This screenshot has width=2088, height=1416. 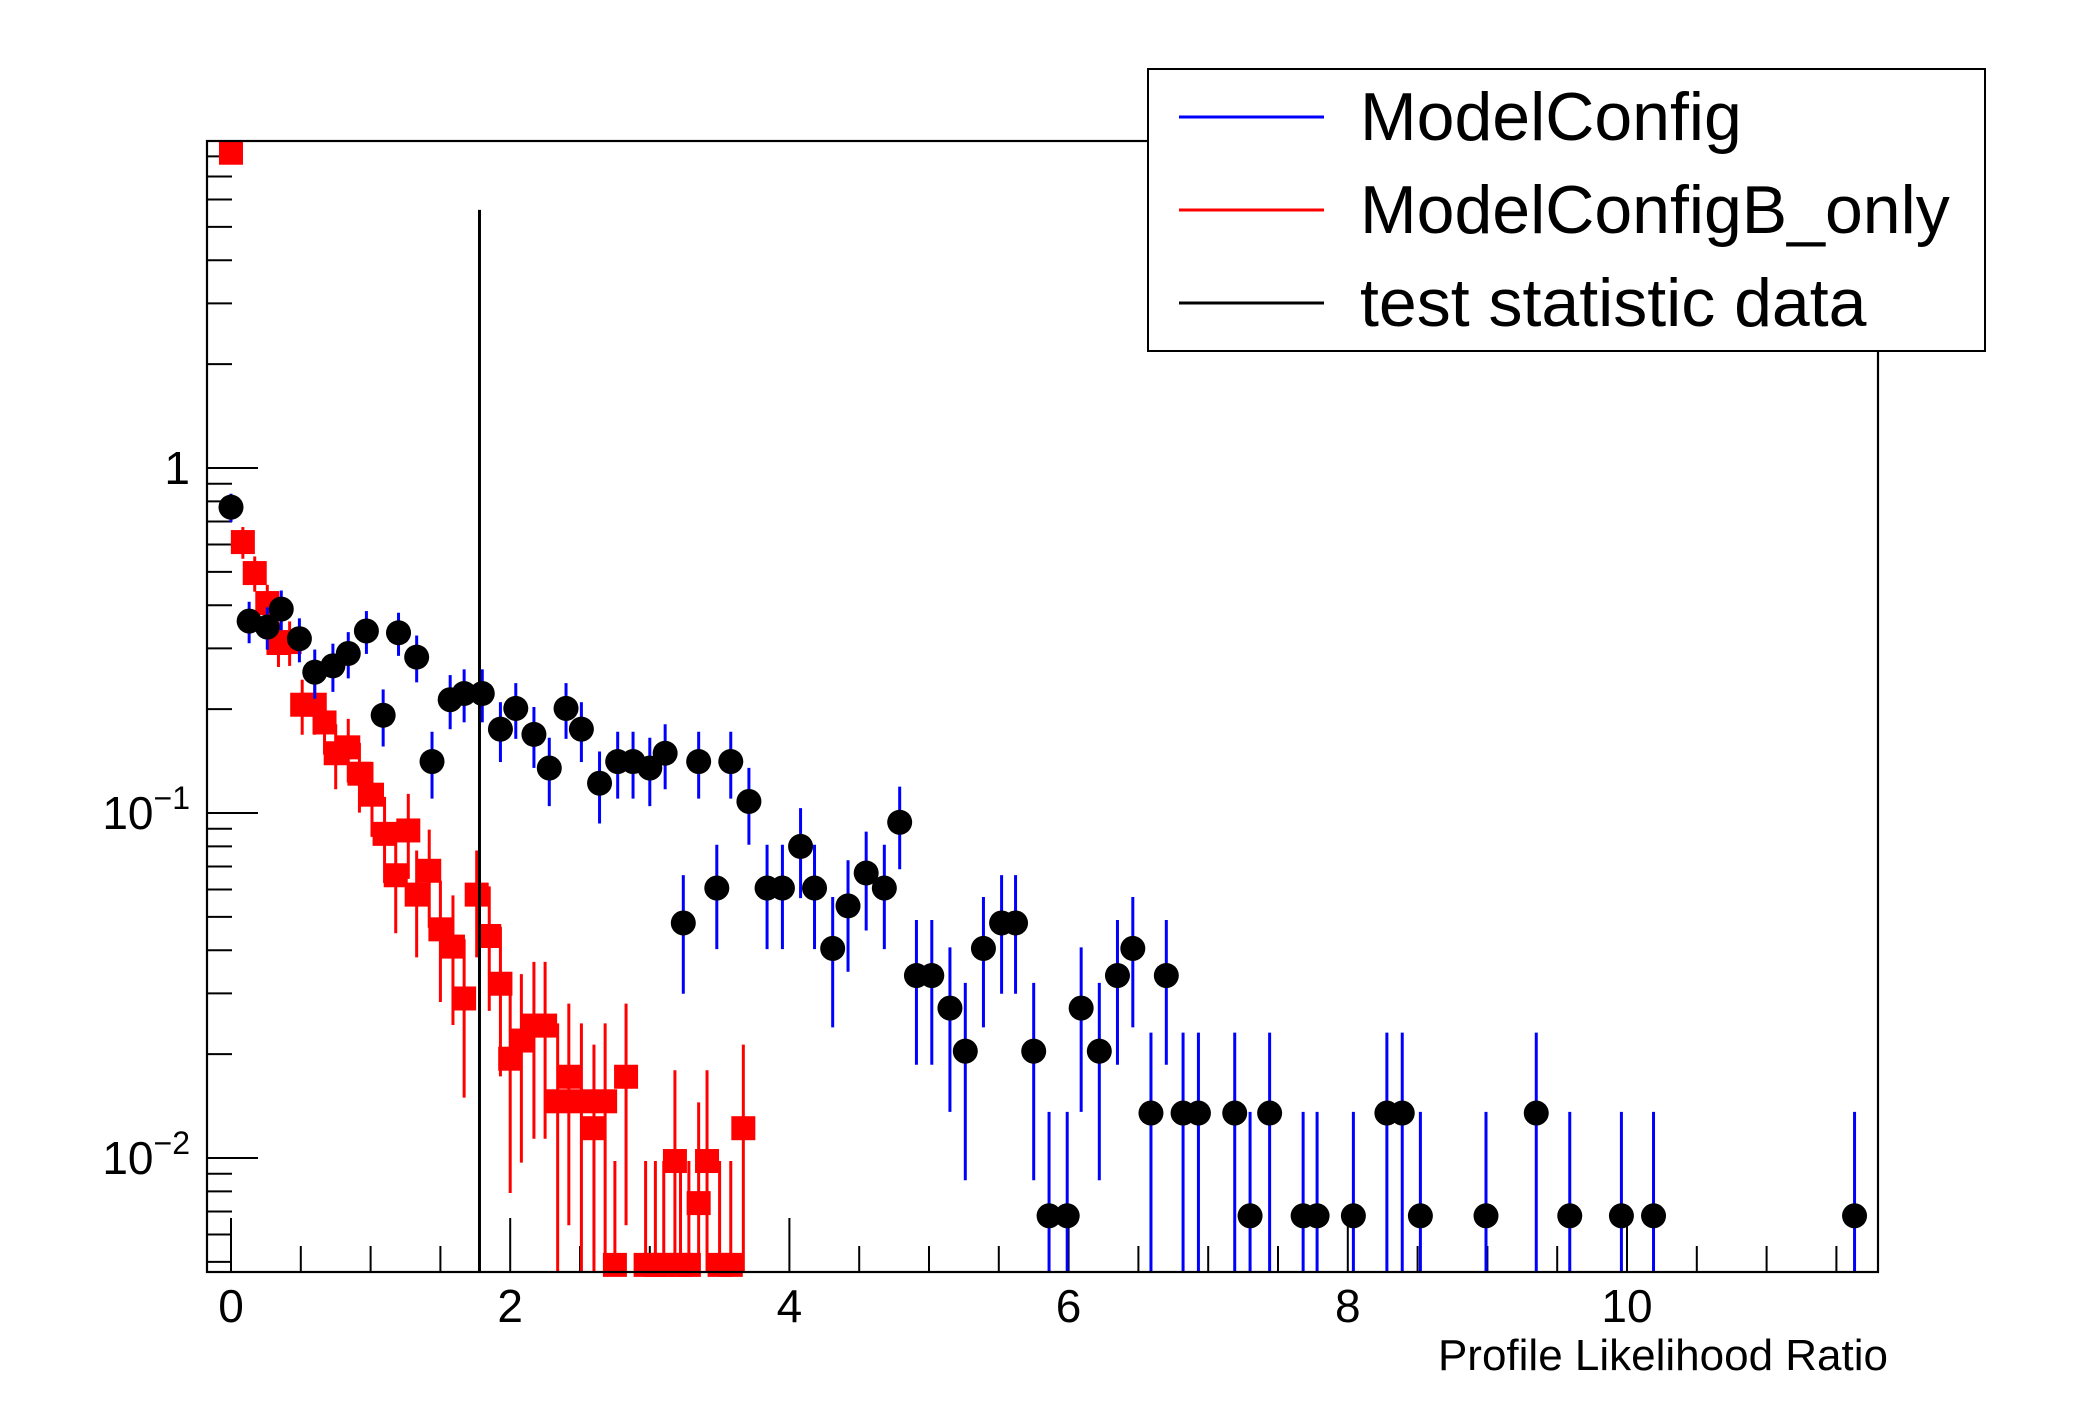 I want to click on x-tick-labels: 0 2 4 6 8 10, so click(x=935, y=1306).